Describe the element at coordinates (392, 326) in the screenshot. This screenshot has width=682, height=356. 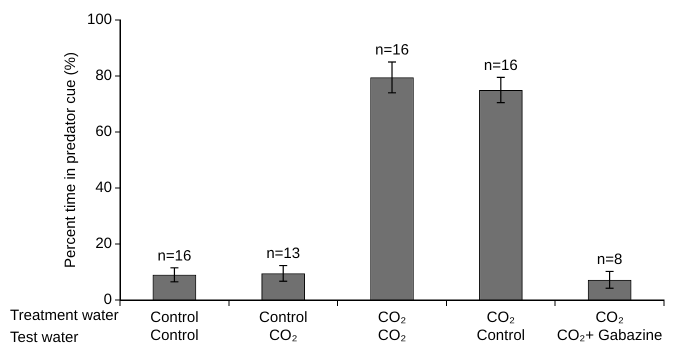
I see `x-tick-label: CO₂ CO₂` at that location.